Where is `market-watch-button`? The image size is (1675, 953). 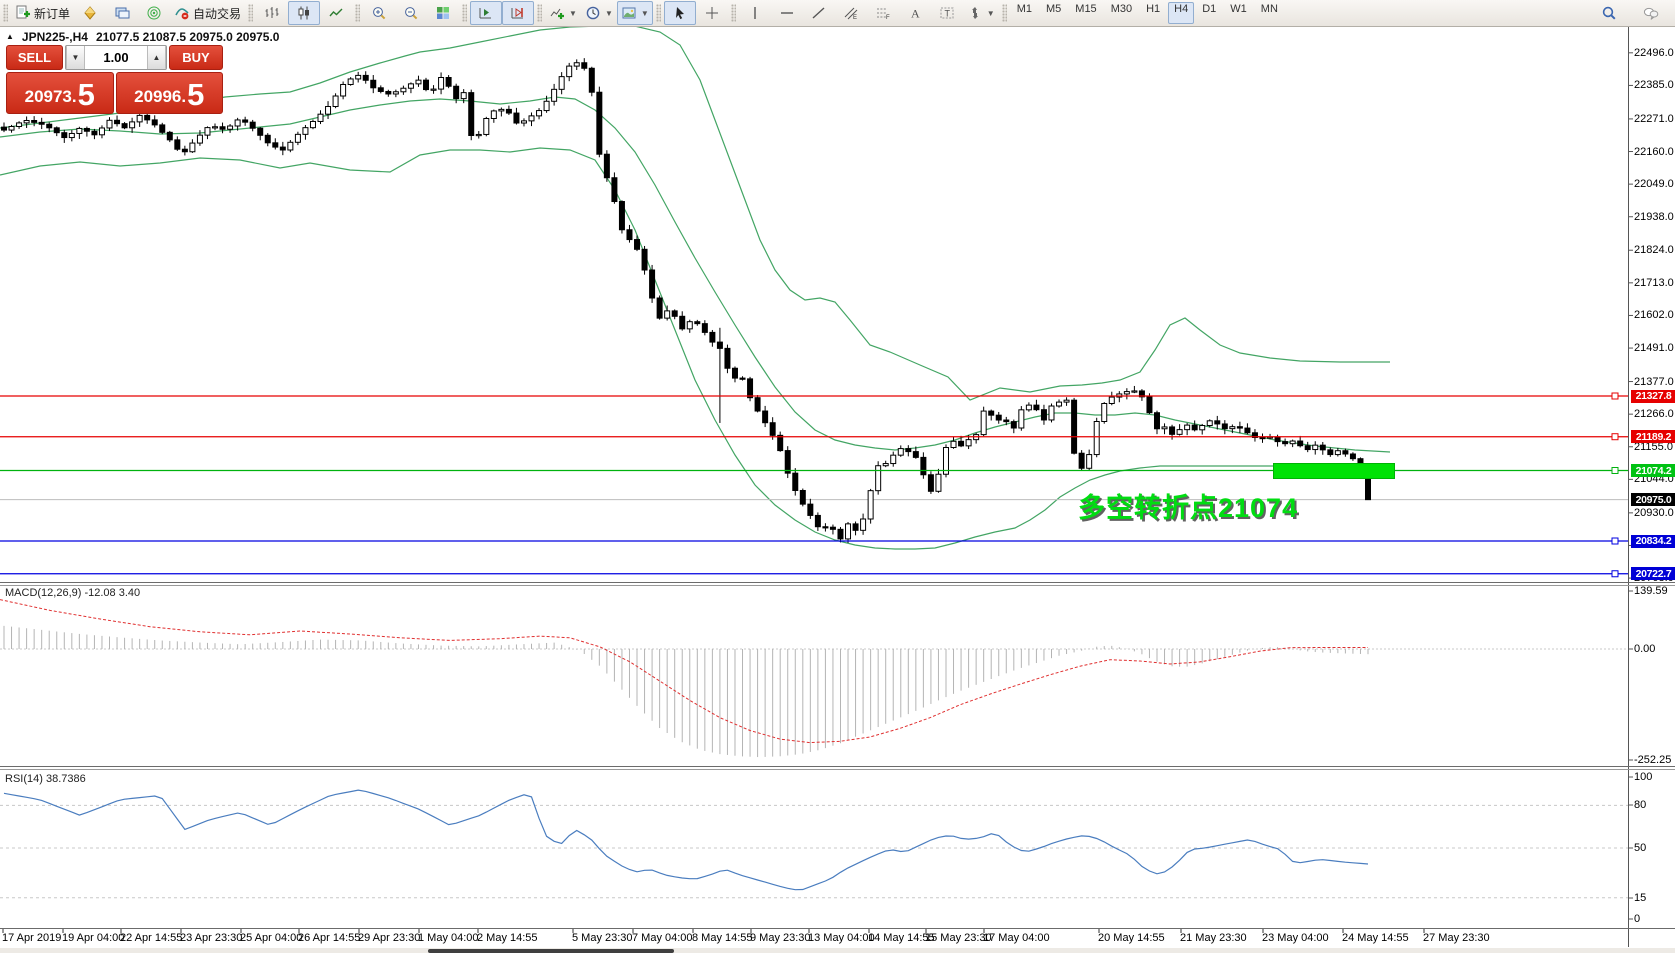 market-watch-button is located at coordinates (90, 13).